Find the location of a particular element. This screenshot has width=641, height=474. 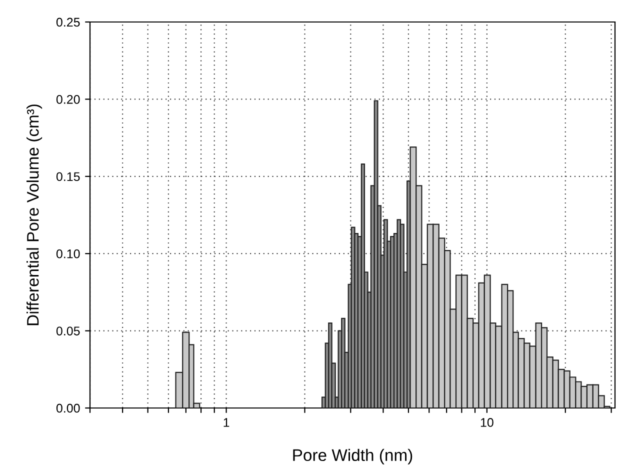

y-axis-title: Differential Pore Volume (cm³) is located at coordinates (34, 215).